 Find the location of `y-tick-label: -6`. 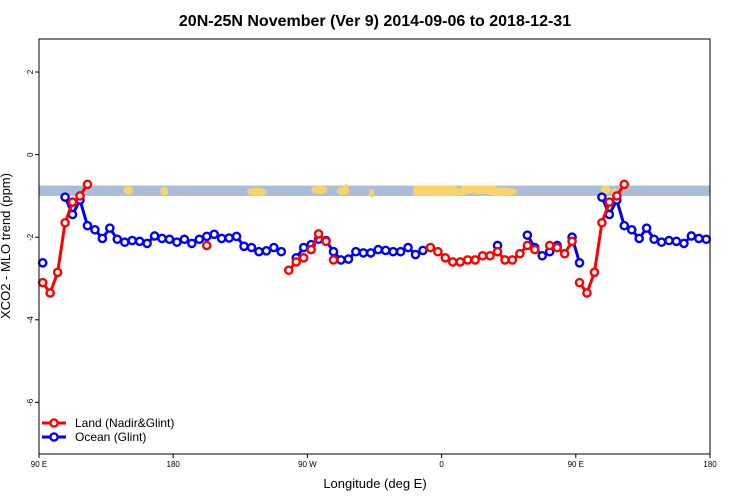

y-tick-label: -6 is located at coordinates (30, 402).